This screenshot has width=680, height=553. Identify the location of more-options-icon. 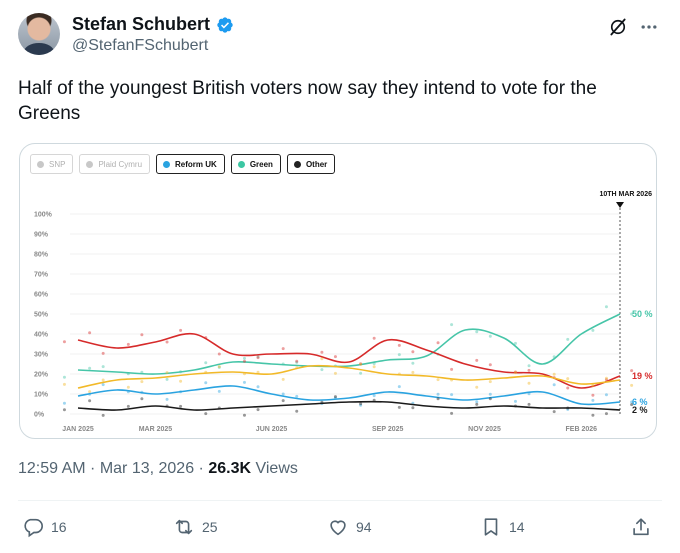
(649, 27).